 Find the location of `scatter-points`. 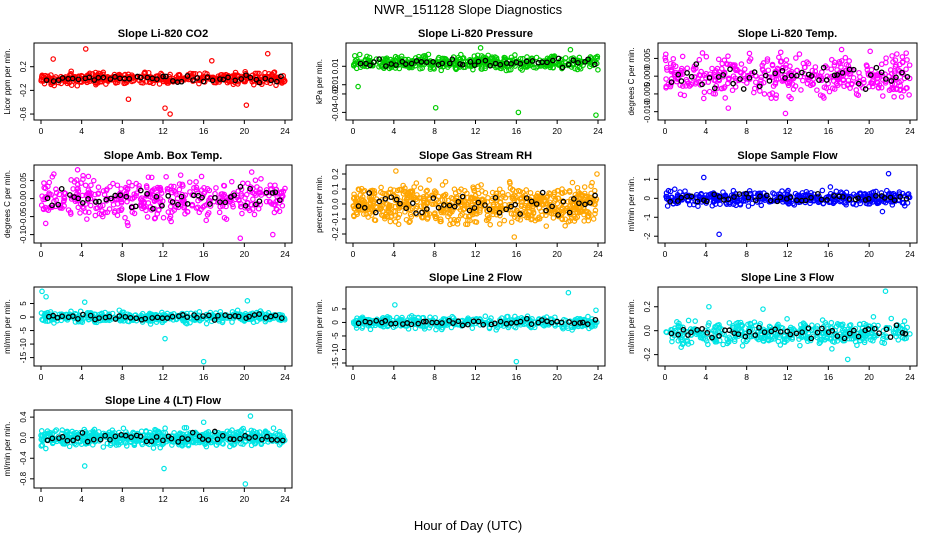

scatter-points is located at coordinates (475, 204).